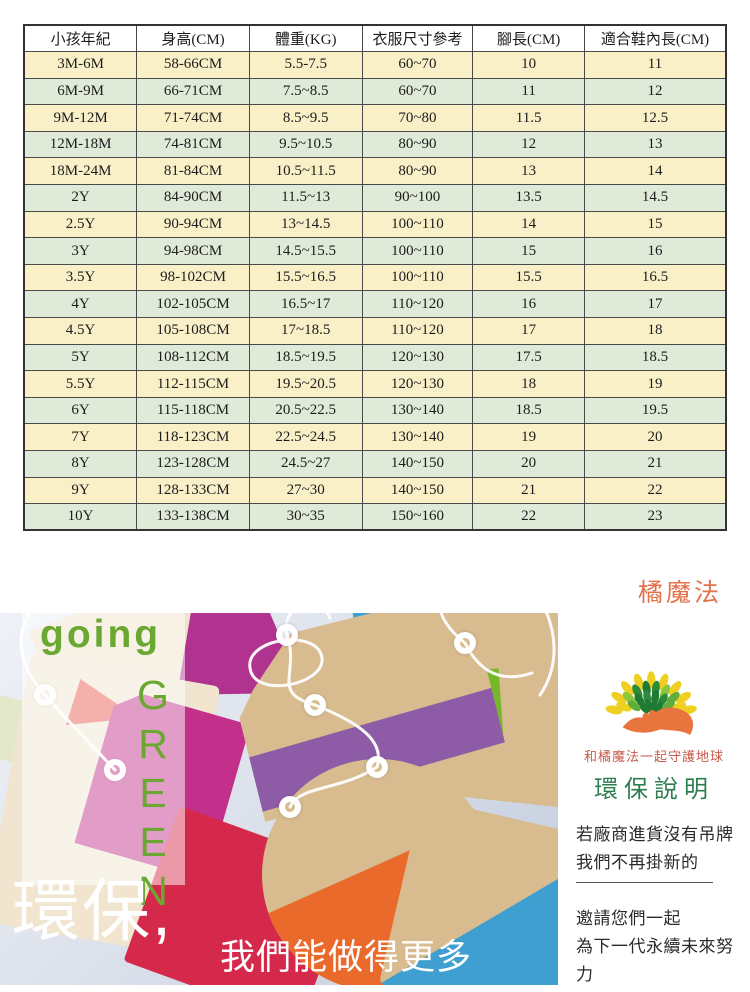  What do you see at coordinates (193, 38) in the screenshot?
I see `column-header: 身高(CM)` at bounding box center [193, 38].